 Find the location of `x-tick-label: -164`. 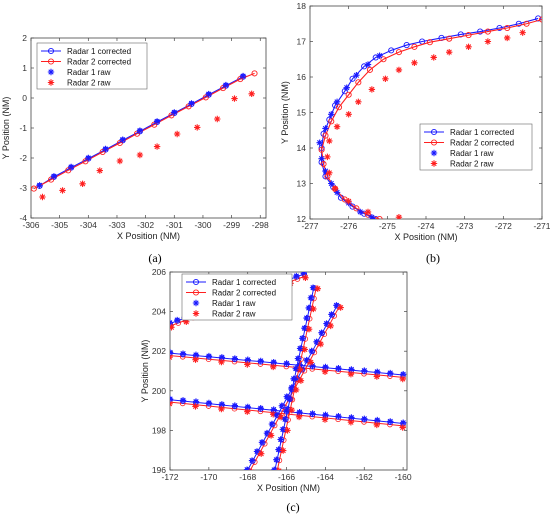

x-tick-label: -164 is located at coordinates (325, 477).